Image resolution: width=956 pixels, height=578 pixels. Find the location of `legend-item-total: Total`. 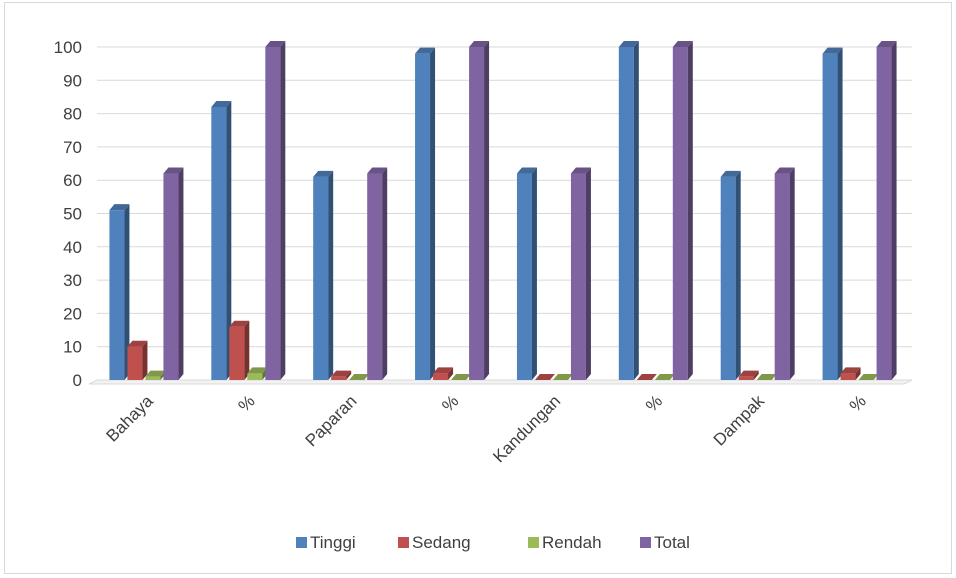

legend-item-total: Total is located at coordinates (665, 542).